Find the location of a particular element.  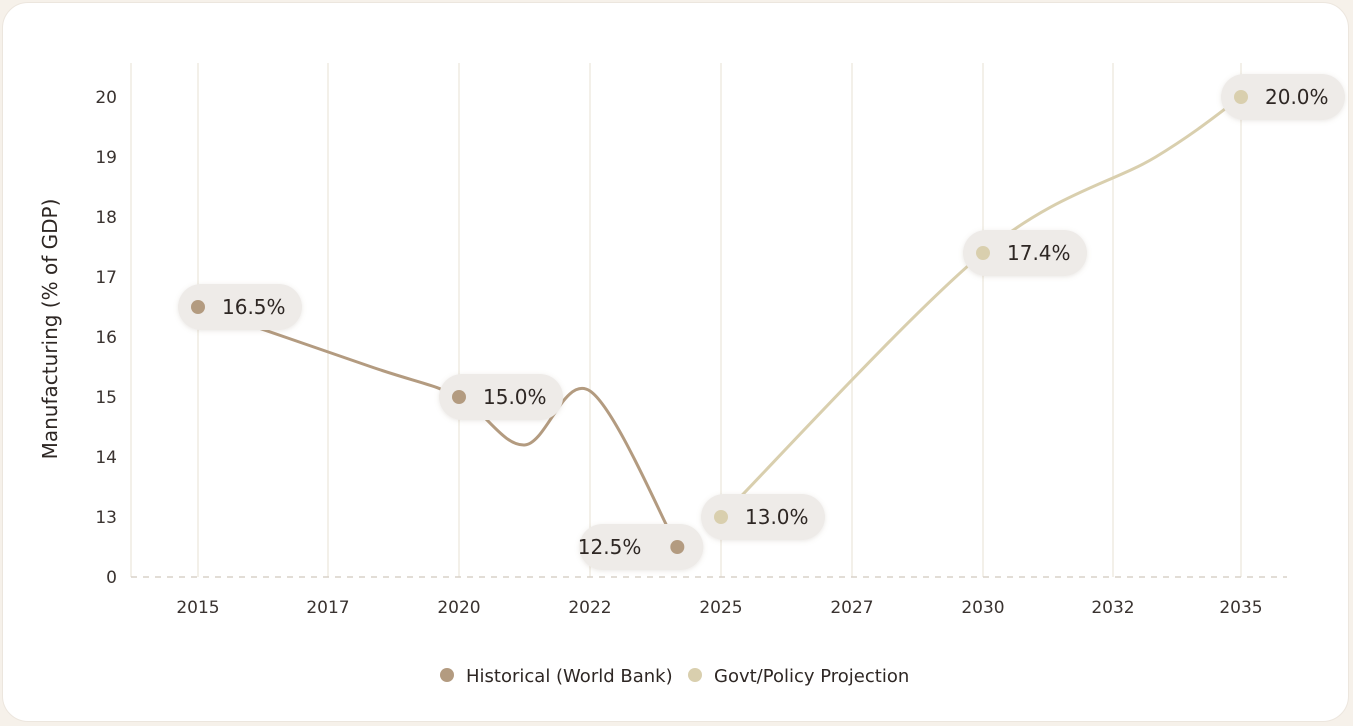

data-label: 13.0% is located at coordinates (777, 517).